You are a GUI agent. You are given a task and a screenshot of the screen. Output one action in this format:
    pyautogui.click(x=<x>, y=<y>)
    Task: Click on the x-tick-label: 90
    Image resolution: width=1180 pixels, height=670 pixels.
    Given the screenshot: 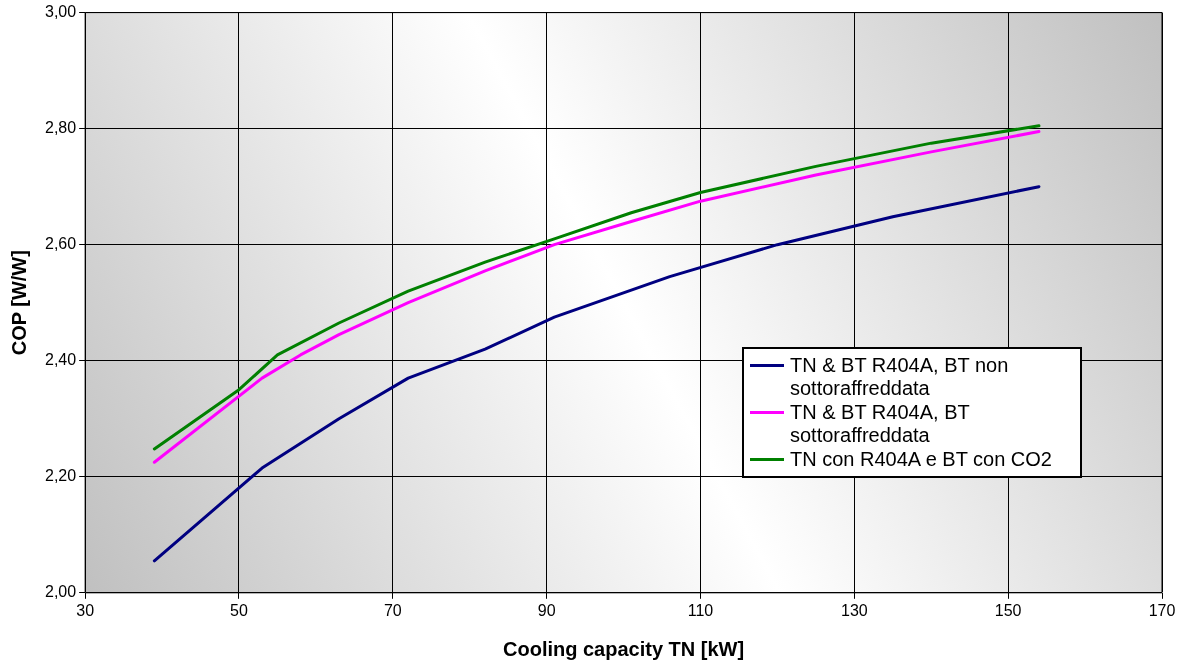 What is the action you would take?
    pyautogui.click(x=546, y=610)
    